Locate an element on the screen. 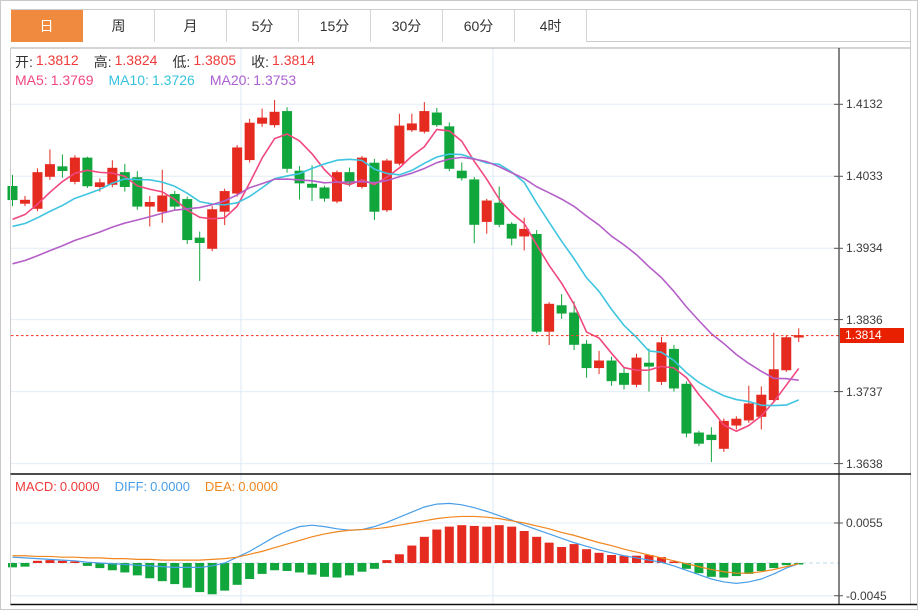 The width and height of the screenshot is (918, 610). current-price-tag: 1.3814 is located at coordinates (872, 336).